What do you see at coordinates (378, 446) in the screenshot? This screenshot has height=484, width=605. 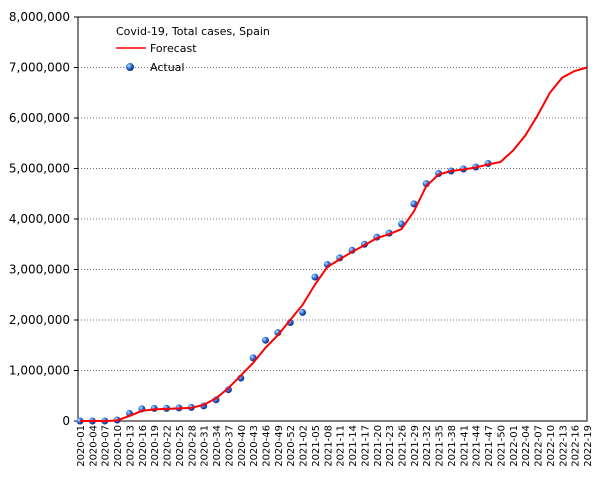 I see `x-tick-label: 2021-20` at bounding box center [378, 446].